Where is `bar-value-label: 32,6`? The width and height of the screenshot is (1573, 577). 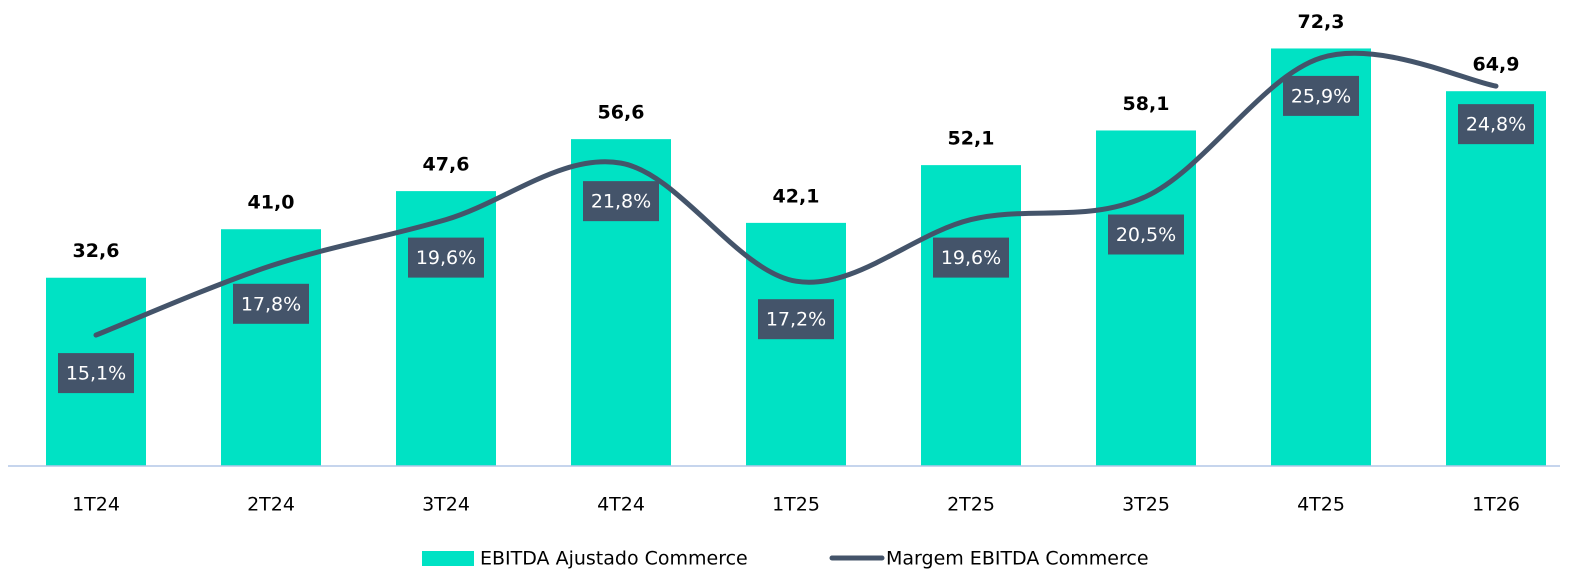 bar-value-label: 32,6 is located at coordinates (96, 251).